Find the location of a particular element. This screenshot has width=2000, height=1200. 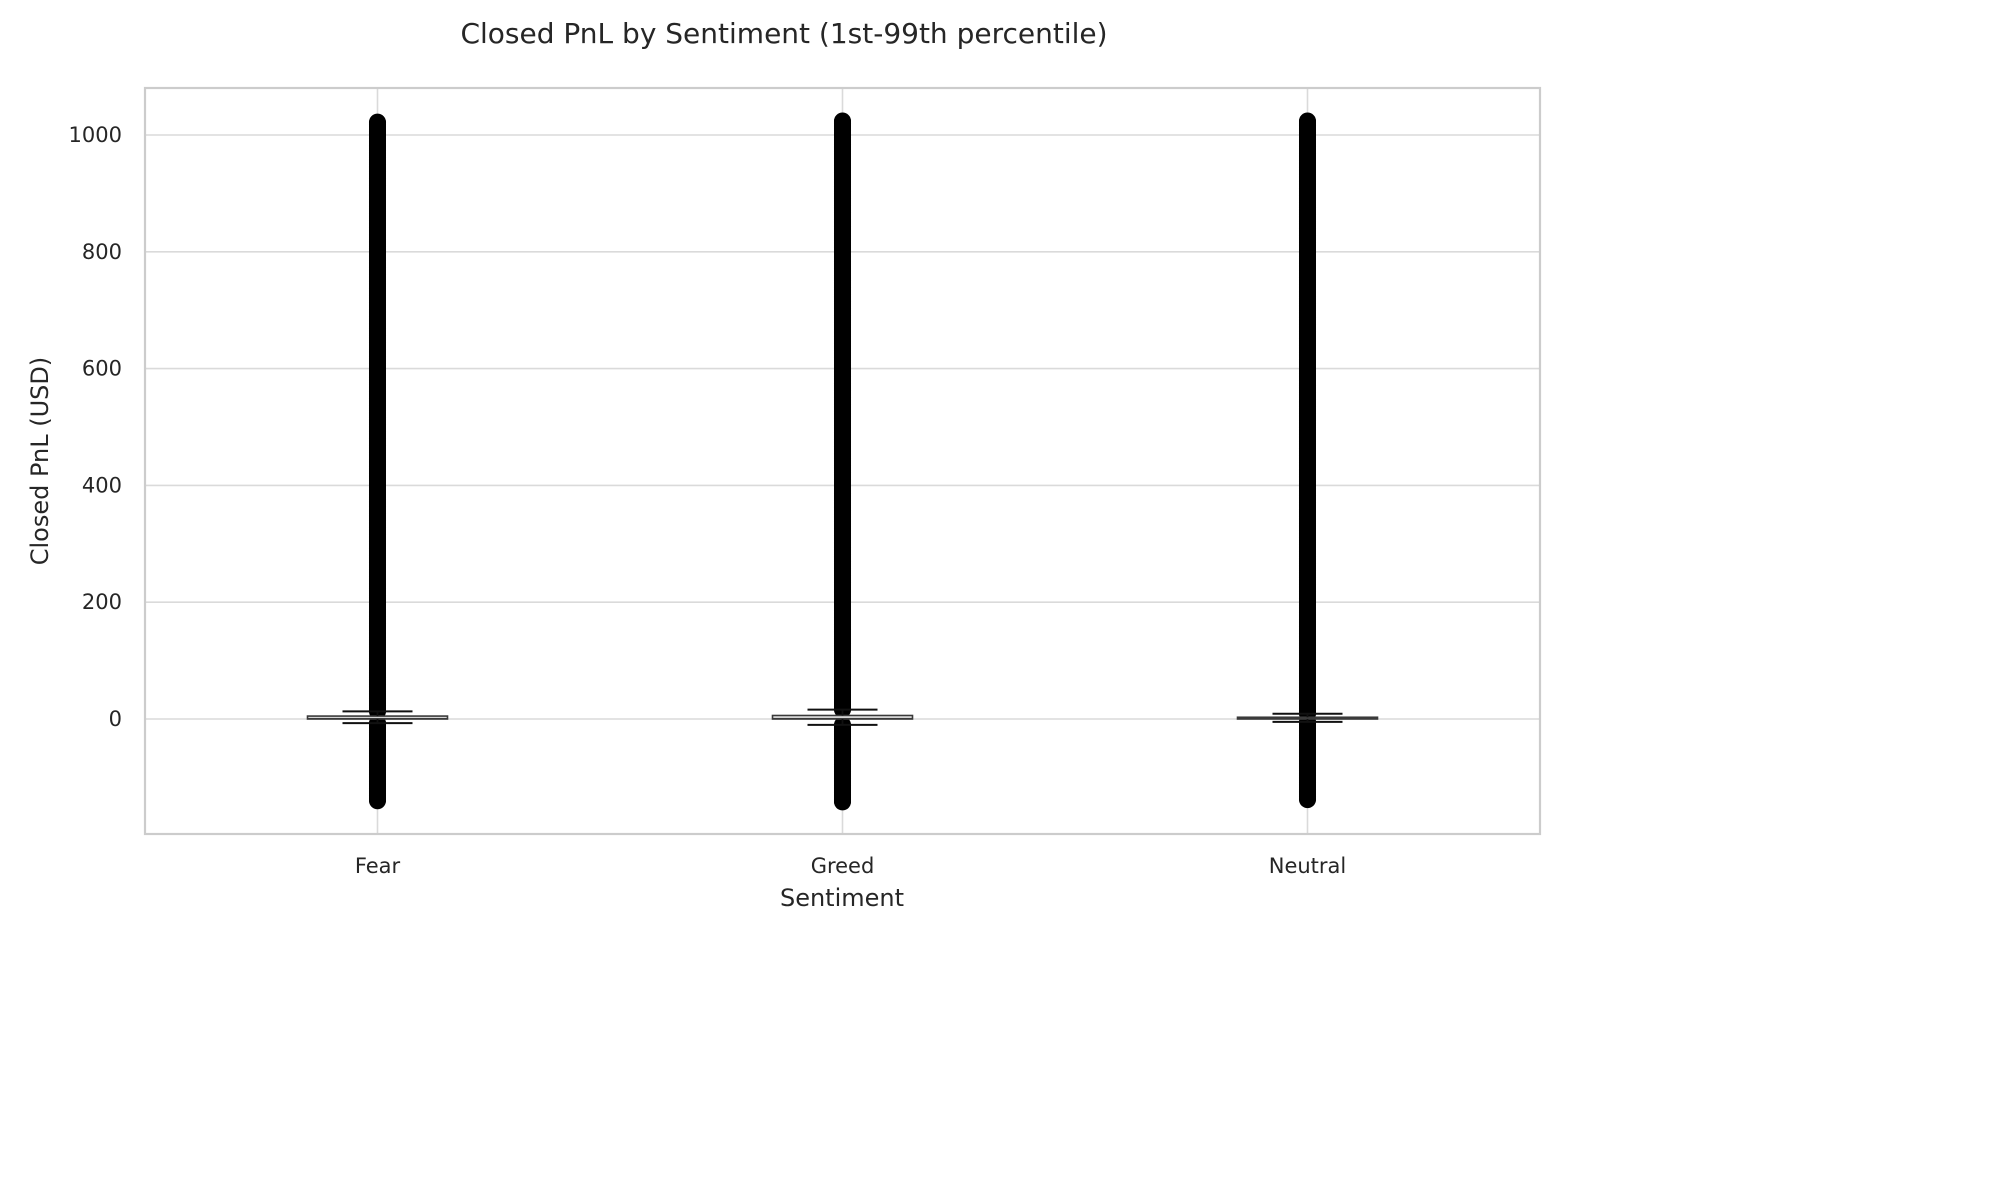

y-tick-label: 600 is located at coordinates (102, 369).